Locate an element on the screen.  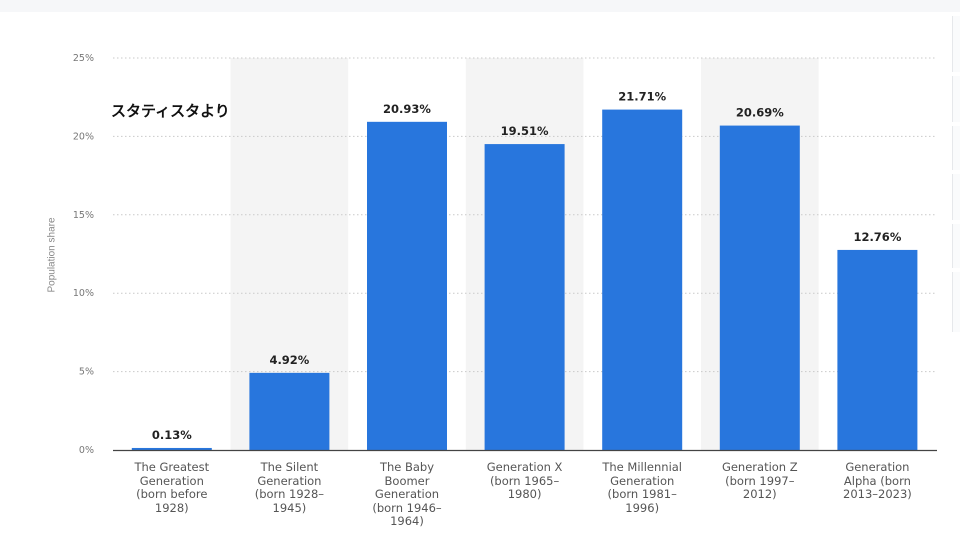
data-label: 4.92% is located at coordinates (289, 360).